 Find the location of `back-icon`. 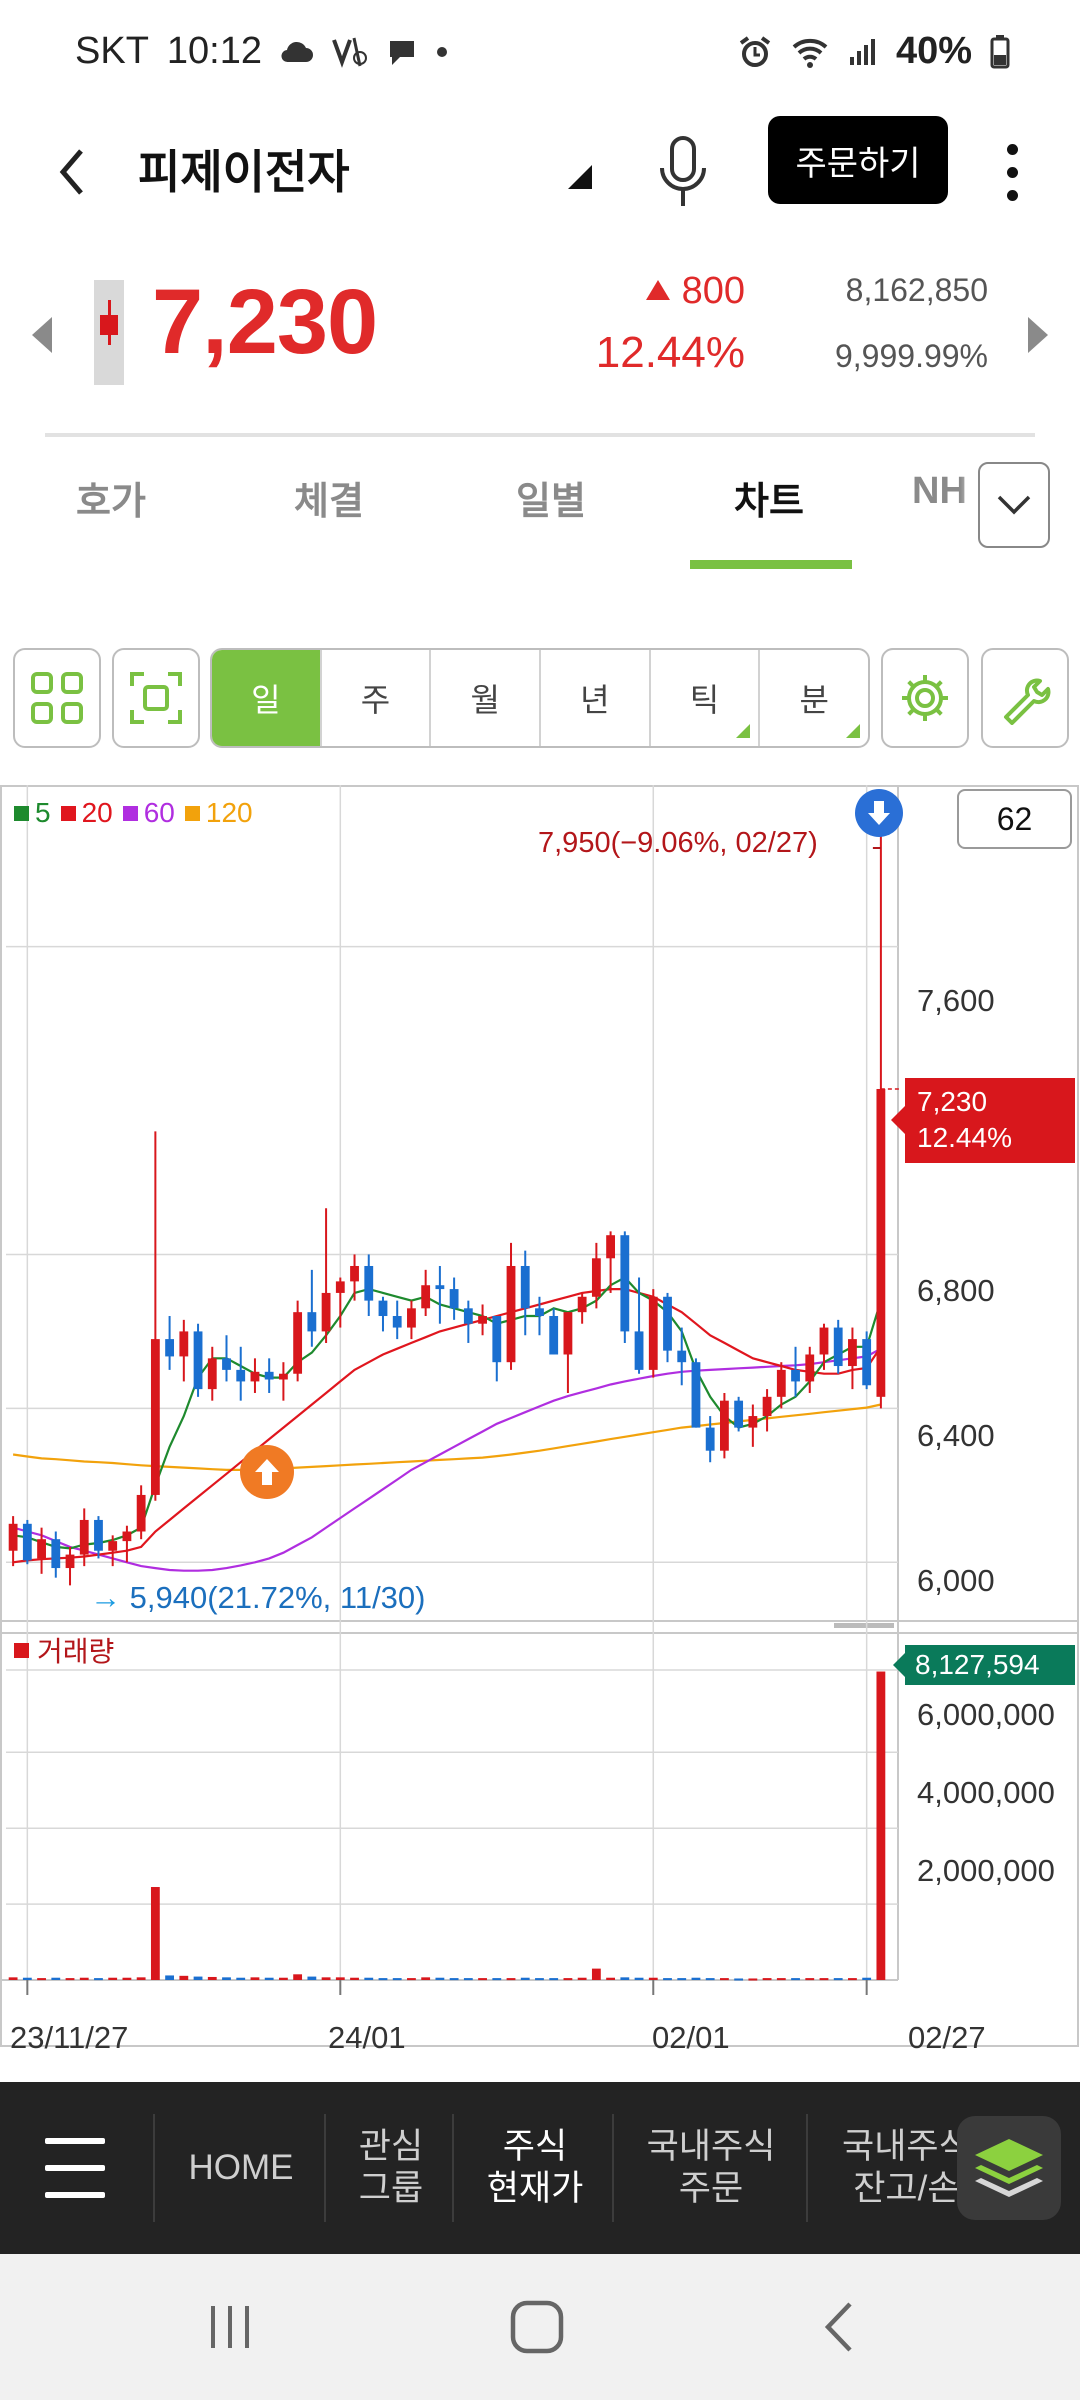

back-icon is located at coordinates (840, 2327).